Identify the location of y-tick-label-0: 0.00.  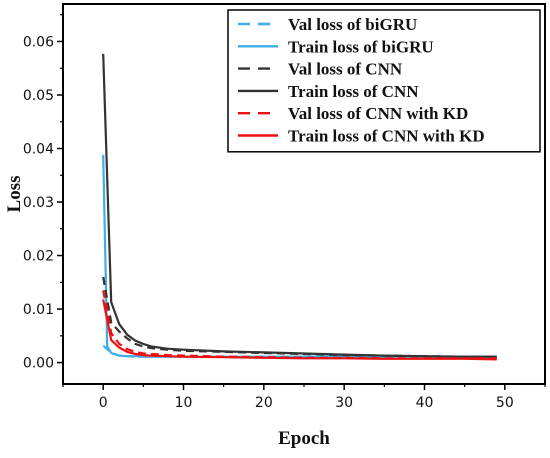
(38, 364).